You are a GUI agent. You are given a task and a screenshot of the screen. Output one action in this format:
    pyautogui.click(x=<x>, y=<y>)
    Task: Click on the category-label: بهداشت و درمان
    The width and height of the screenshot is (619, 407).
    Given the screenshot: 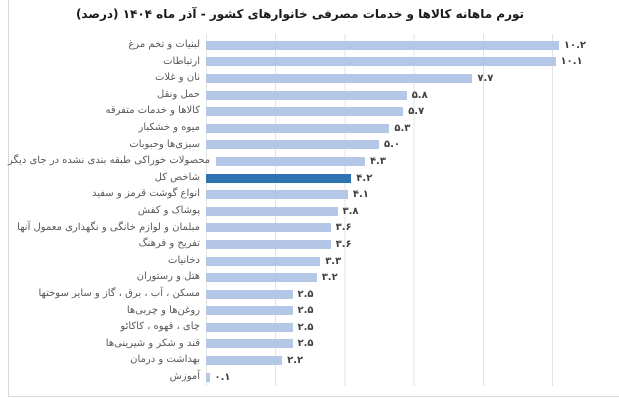 What is the action you would take?
    pyautogui.click(x=165, y=360)
    